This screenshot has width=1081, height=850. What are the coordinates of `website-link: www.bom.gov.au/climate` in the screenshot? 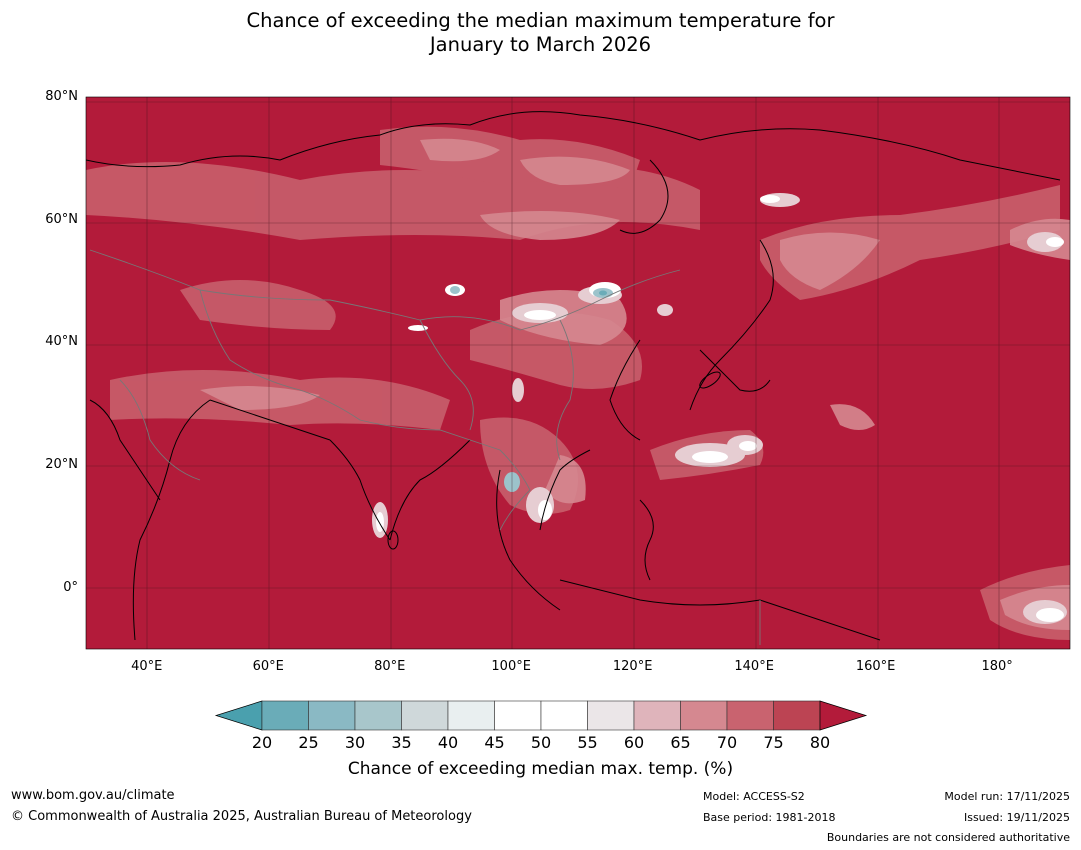 It's located at (93, 795).